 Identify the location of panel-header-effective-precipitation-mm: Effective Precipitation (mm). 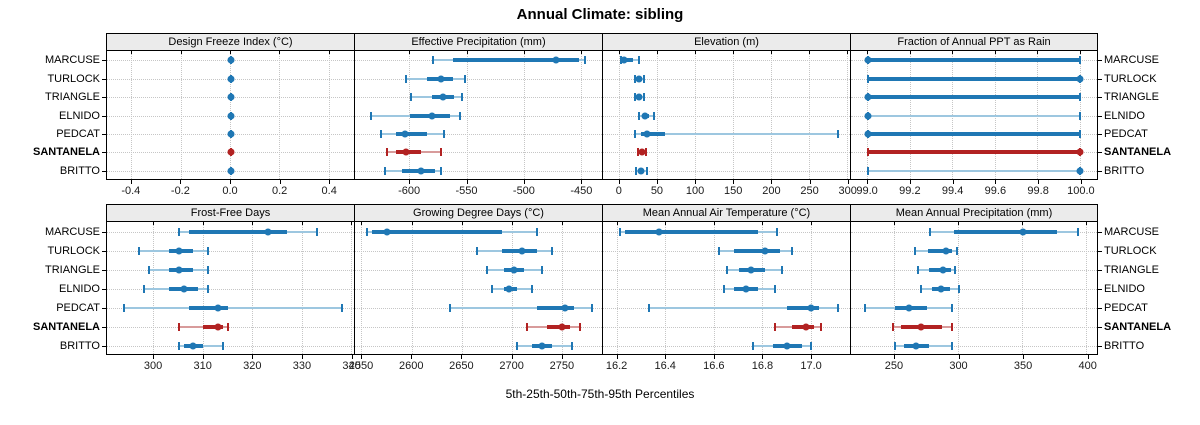
(478, 42).